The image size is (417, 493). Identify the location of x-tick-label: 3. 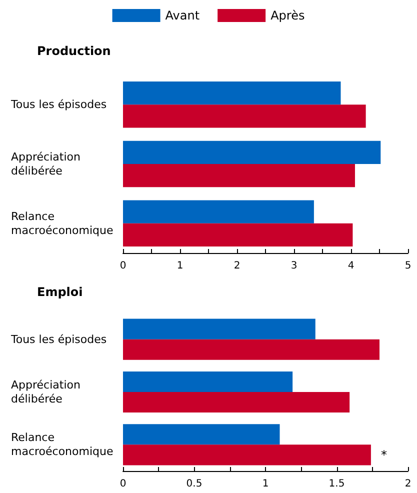
(294, 266).